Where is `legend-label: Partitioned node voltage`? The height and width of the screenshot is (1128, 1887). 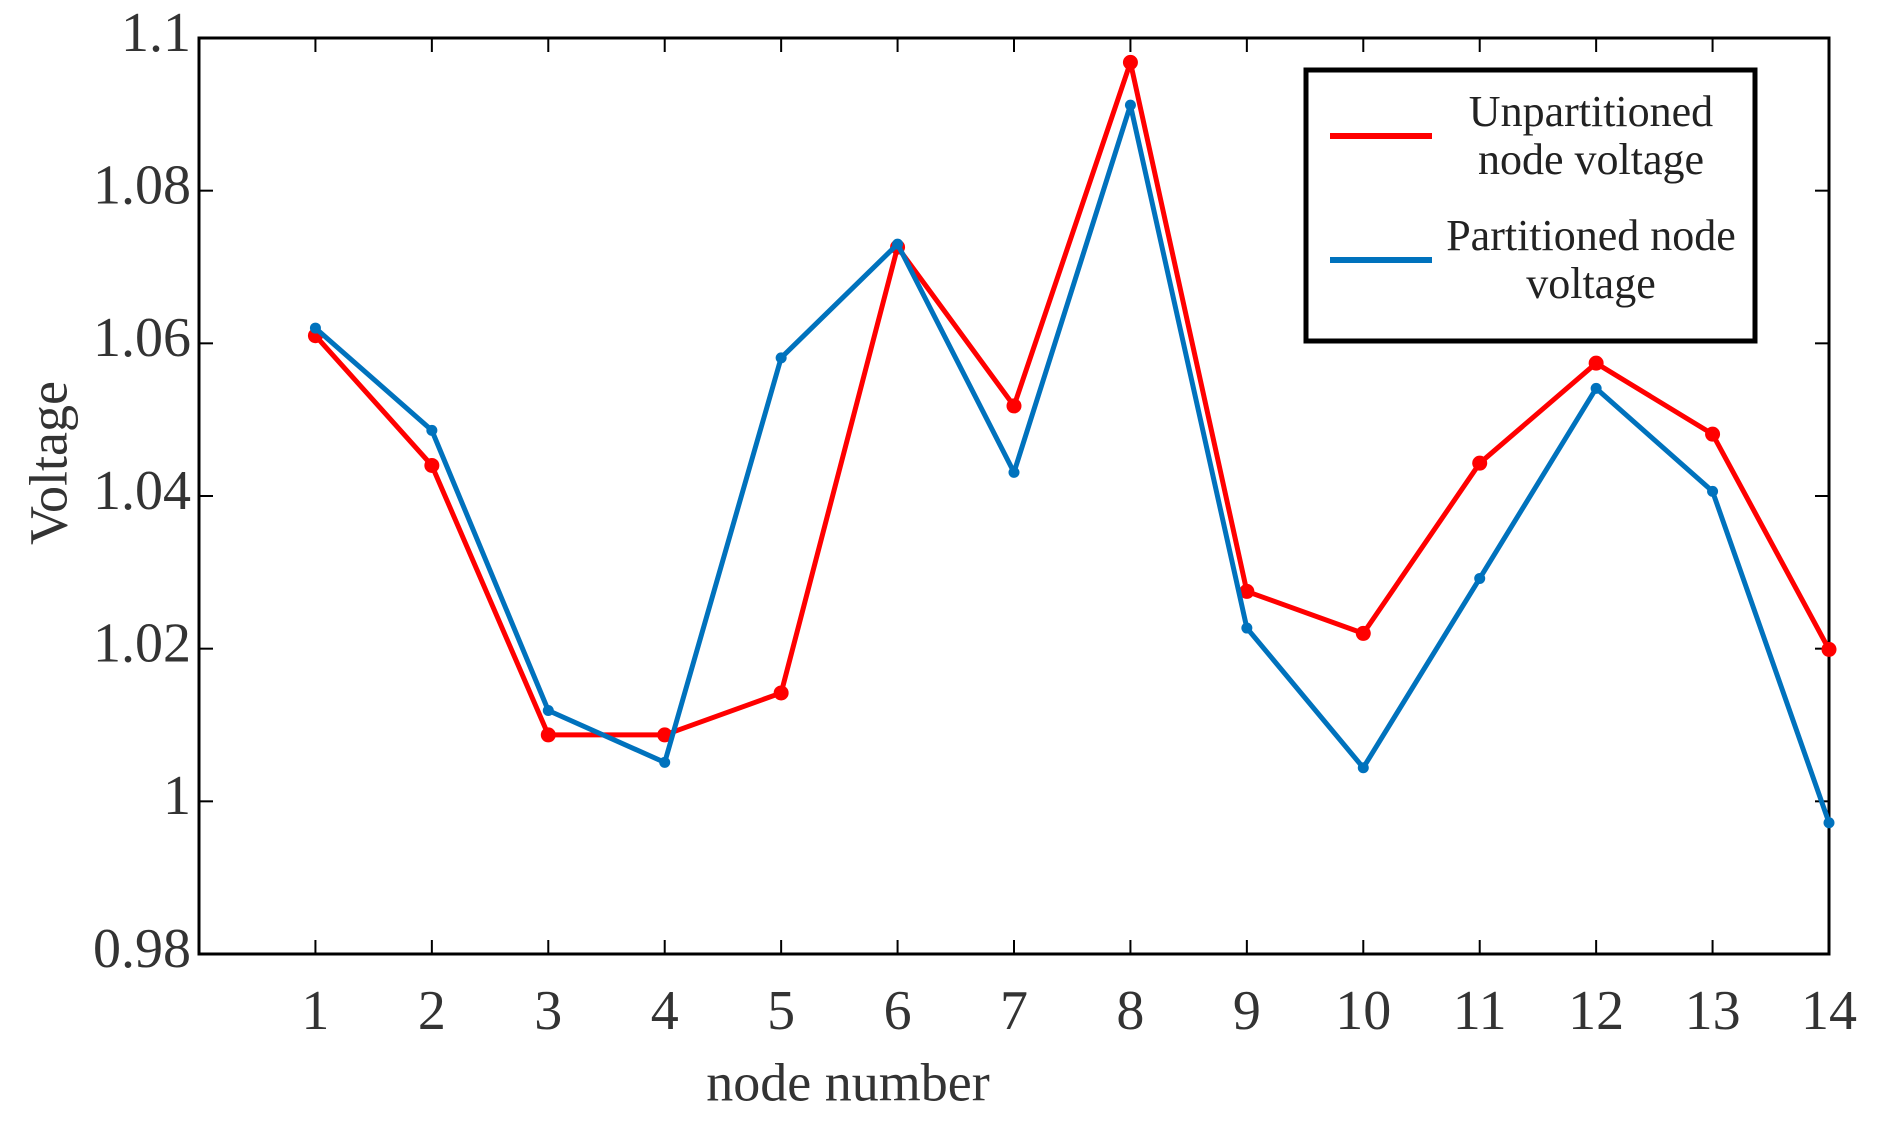 legend-label: Partitioned node voltage is located at coordinates (1591, 259).